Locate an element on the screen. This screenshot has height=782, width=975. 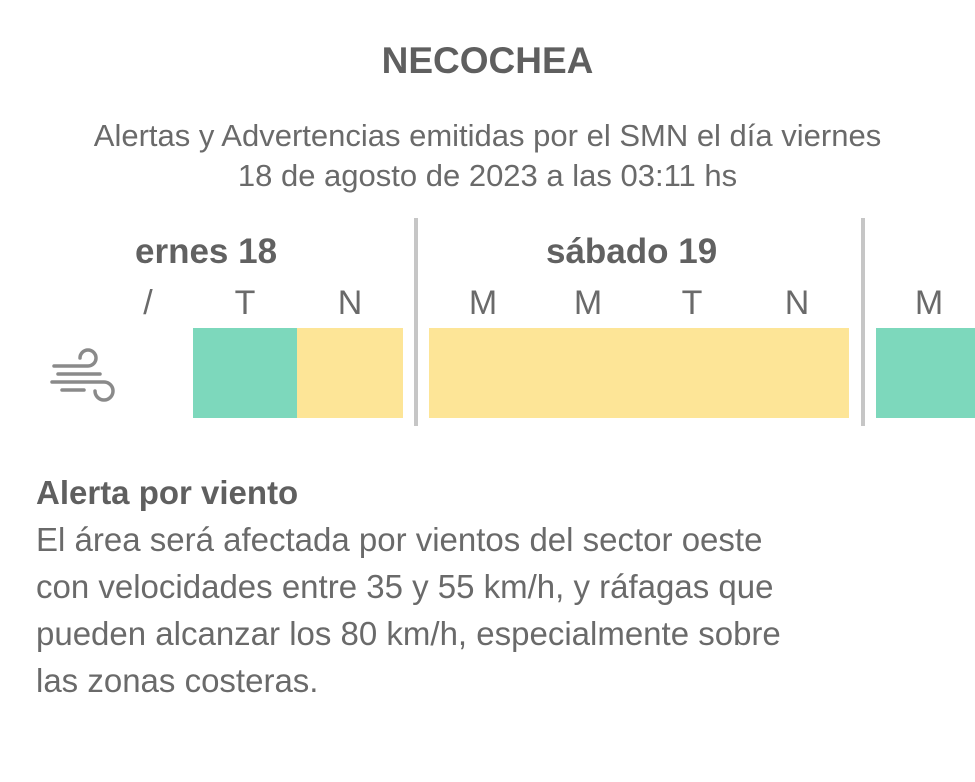
page-title: NECOCHEA is located at coordinates (487, 60).